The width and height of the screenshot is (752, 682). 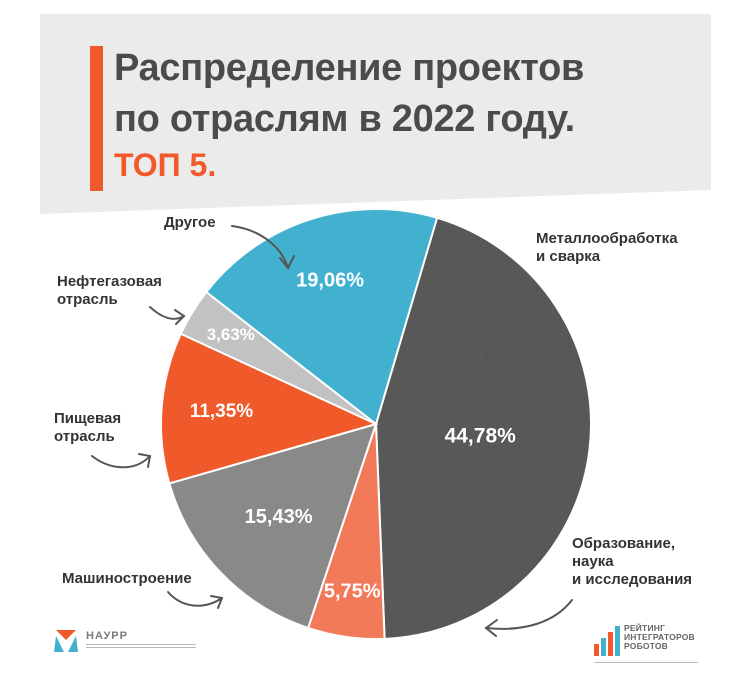 I want to click on arrow-education-head, so click(x=491, y=628).